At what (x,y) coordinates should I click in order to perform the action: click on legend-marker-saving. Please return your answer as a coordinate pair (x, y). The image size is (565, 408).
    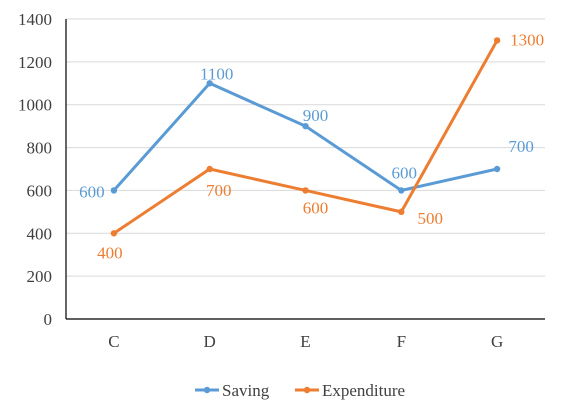
    Looking at the image, I should click on (207, 390).